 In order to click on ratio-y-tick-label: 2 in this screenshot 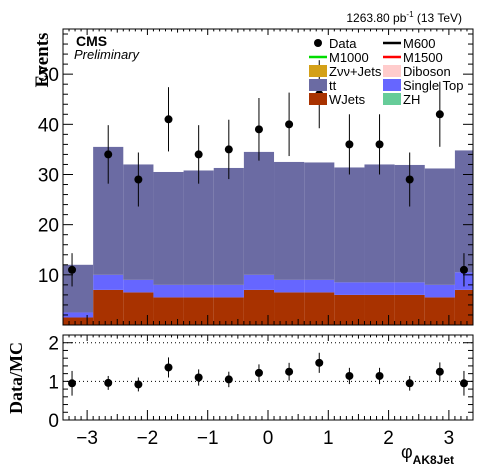, I will do `click(53, 344)`.